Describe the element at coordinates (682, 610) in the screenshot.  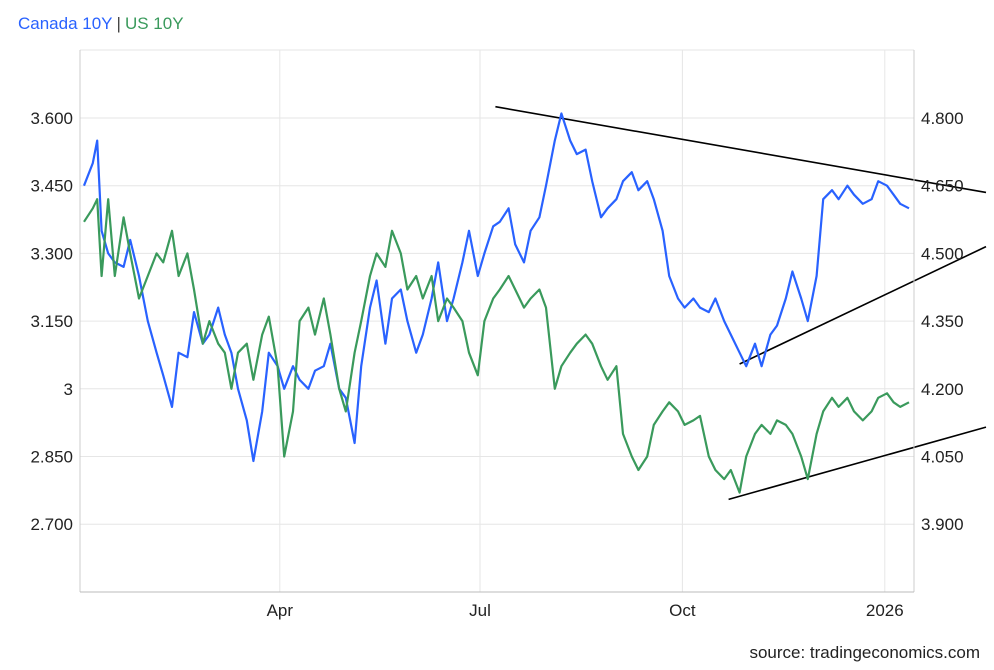
I see `x-tick-label: Oct` at that location.